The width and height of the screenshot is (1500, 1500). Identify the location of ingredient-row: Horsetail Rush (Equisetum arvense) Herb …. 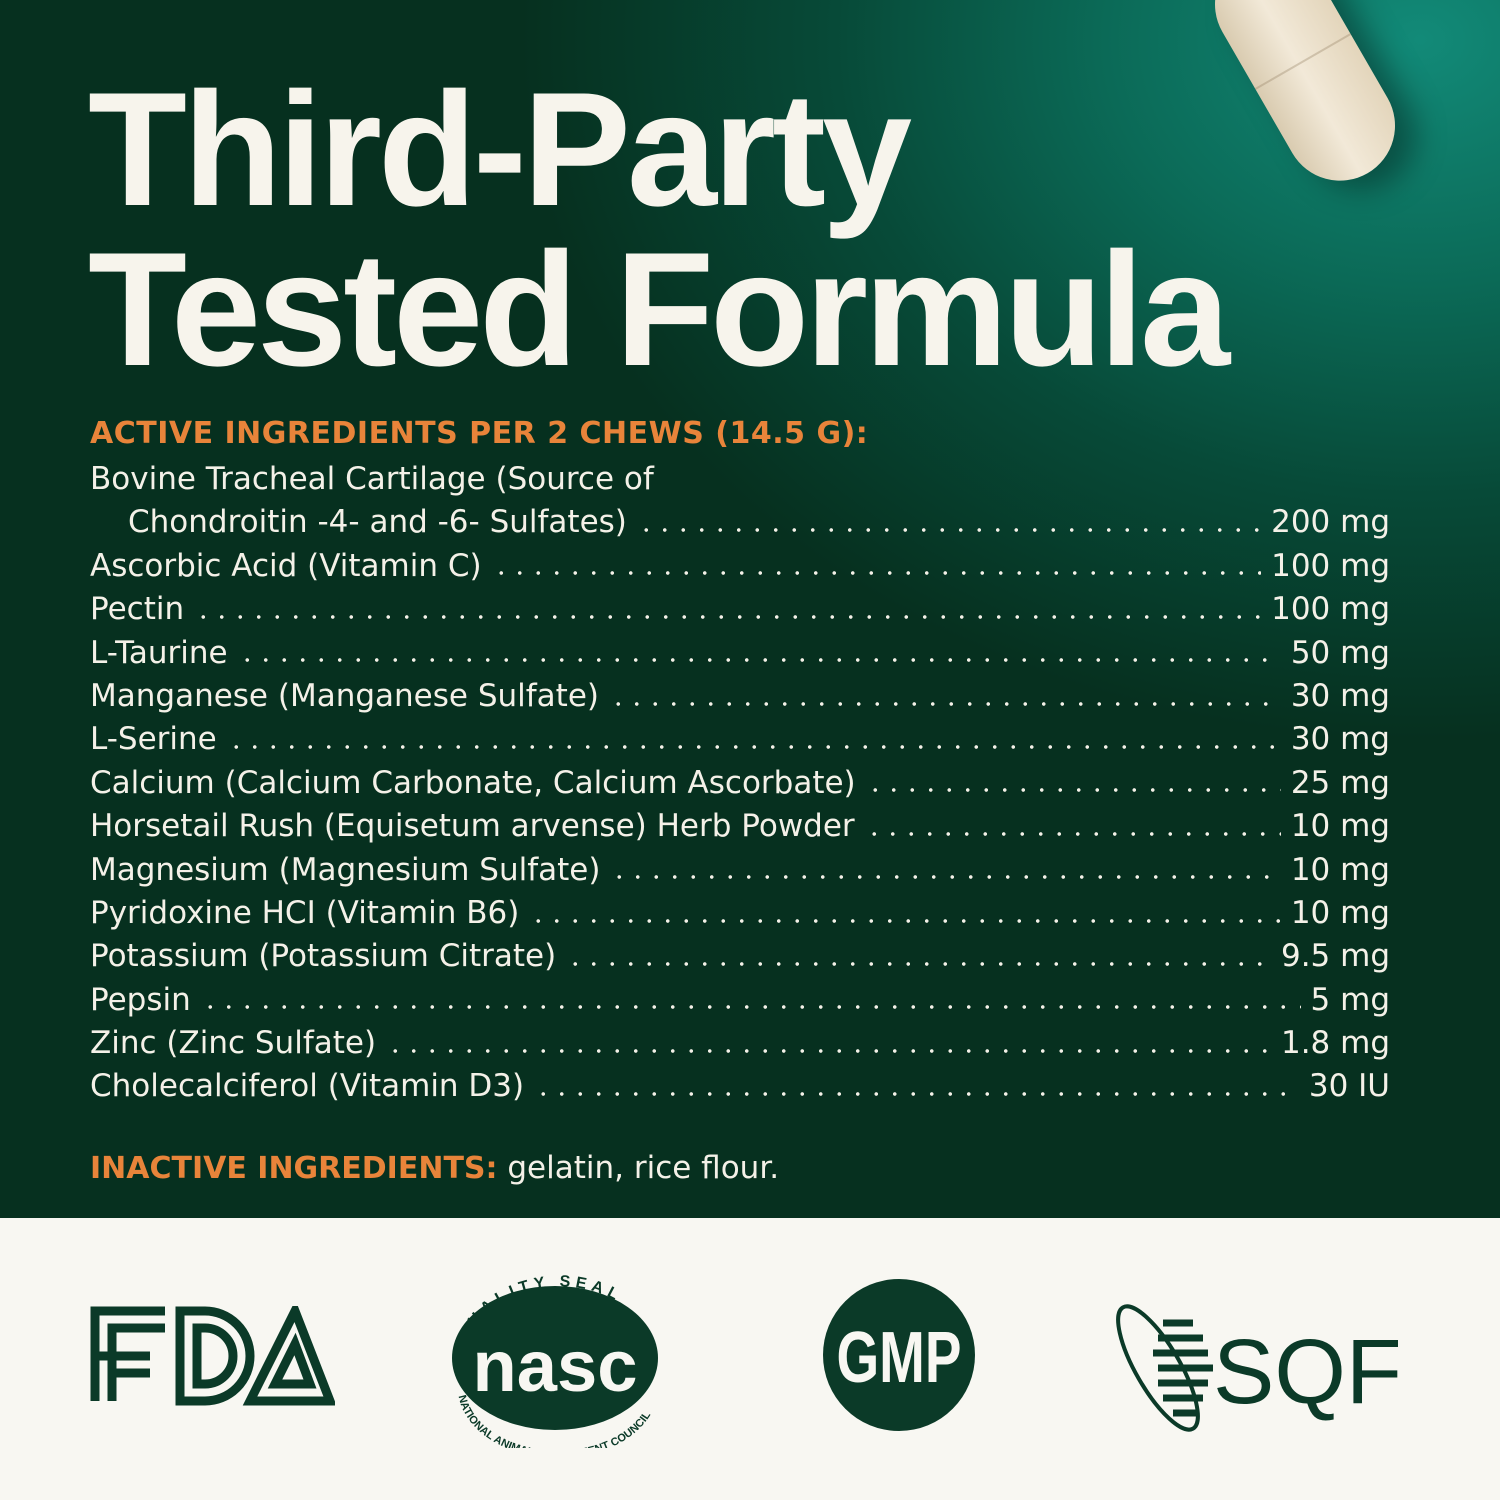
(740, 826).